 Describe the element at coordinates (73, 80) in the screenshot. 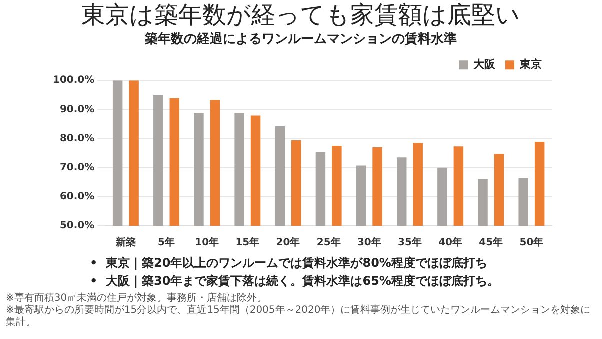

I see `y-tick-label: 100.0%` at that location.